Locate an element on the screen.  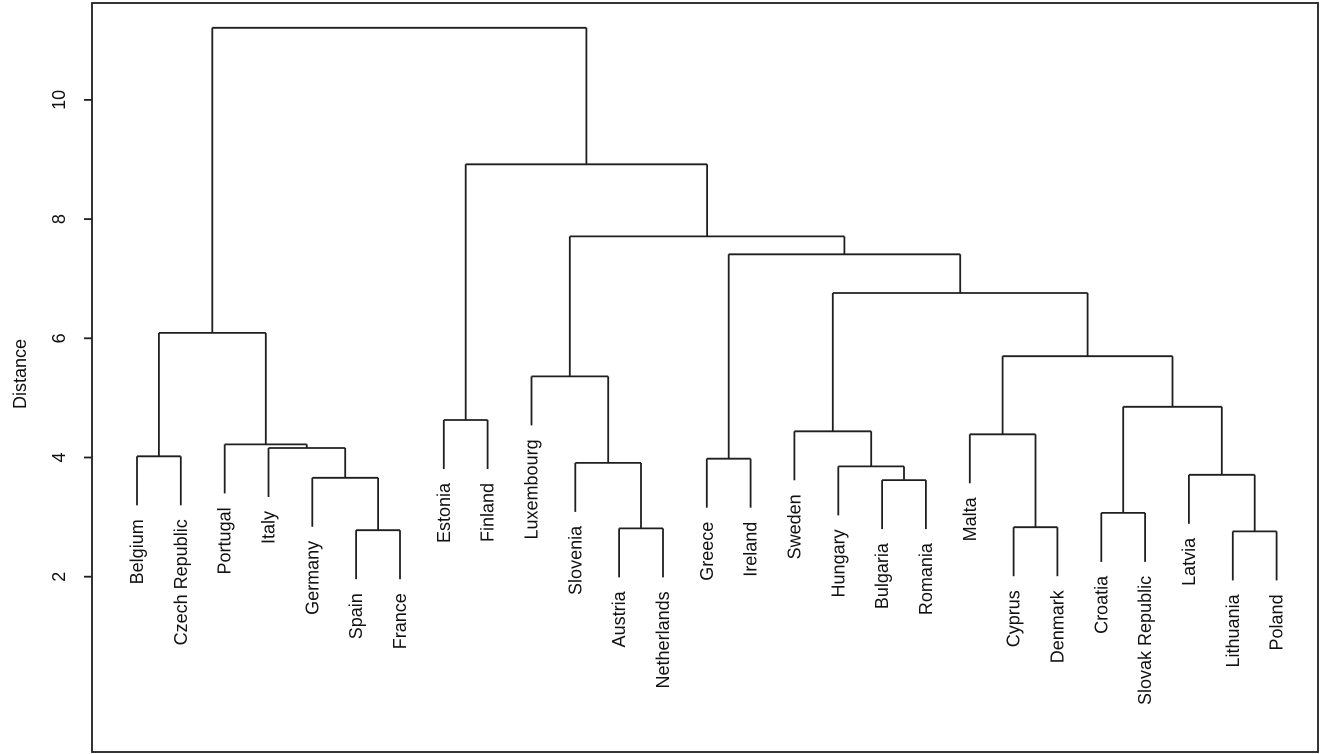
leaf-label-portugal: Portugal is located at coordinates (225, 540).